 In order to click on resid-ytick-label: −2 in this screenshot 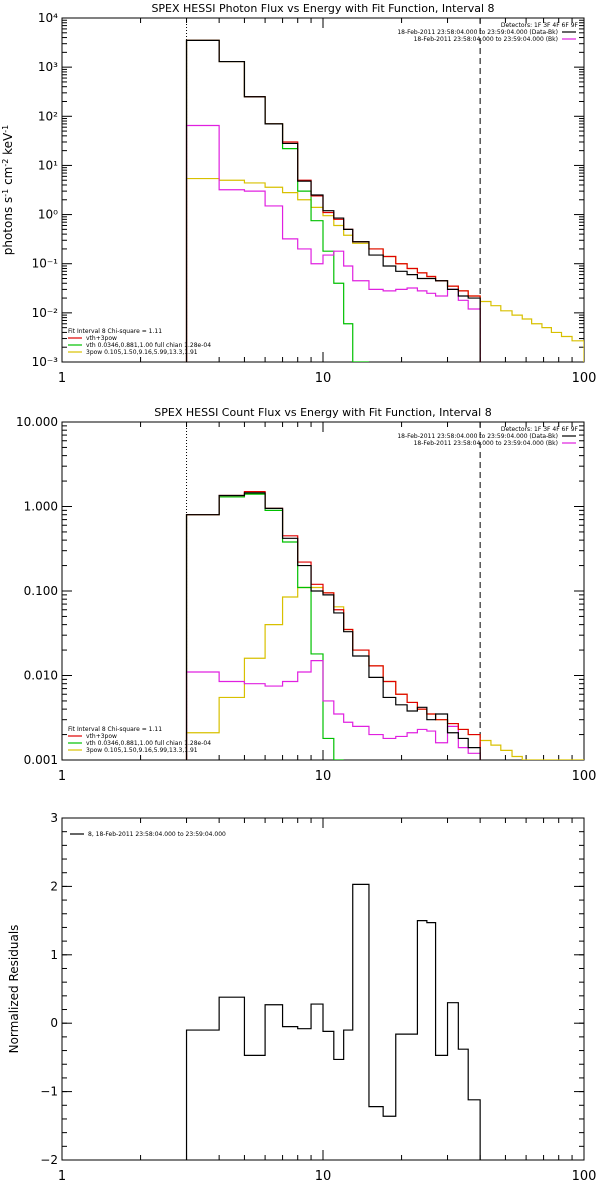, I will do `click(49, 1160)`.